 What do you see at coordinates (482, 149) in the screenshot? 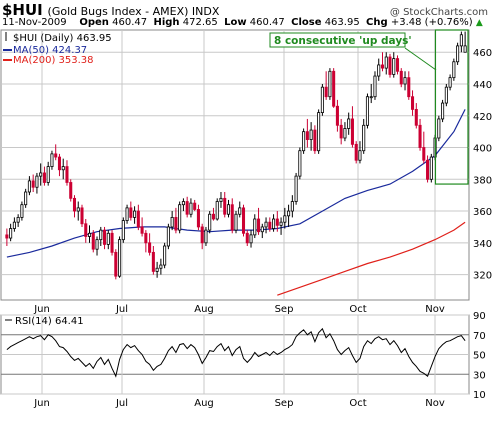
I see `y-tick-label: 400` at bounding box center [482, 149].